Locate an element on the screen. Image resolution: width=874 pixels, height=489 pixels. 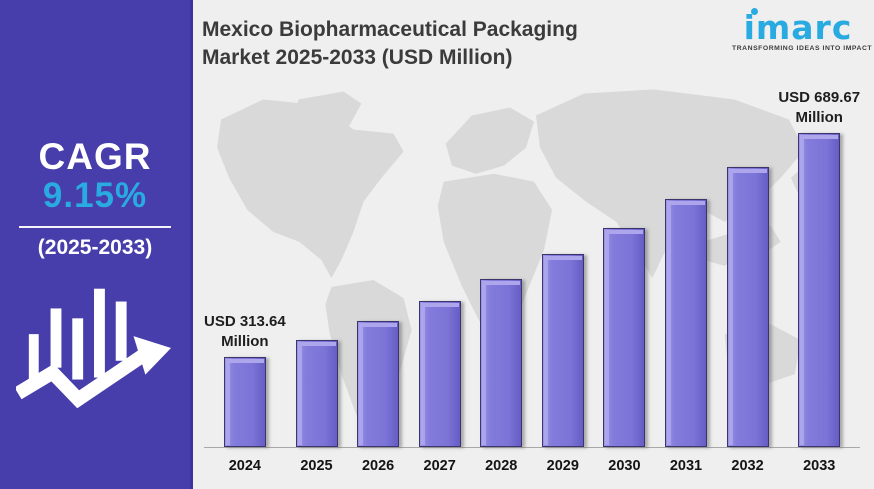
logo-i-dot is located at coordinates (754, 11).